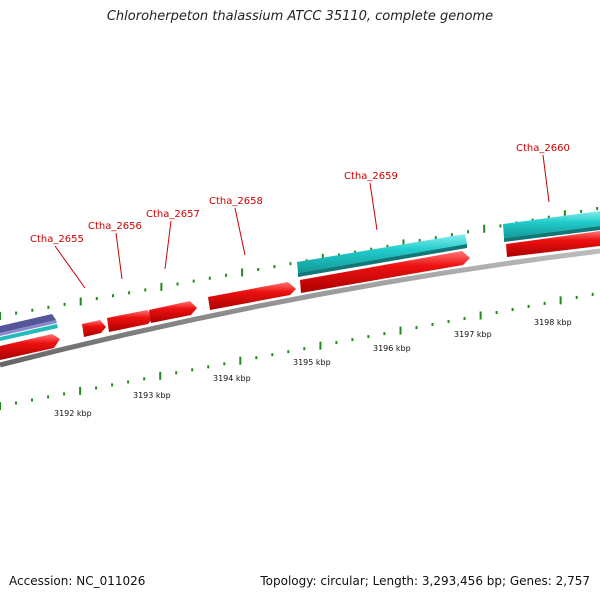  What do you see at coordinates (29, 327) in the screenshot?
I see `feature-left-purple` at bounding box center [29, 327].